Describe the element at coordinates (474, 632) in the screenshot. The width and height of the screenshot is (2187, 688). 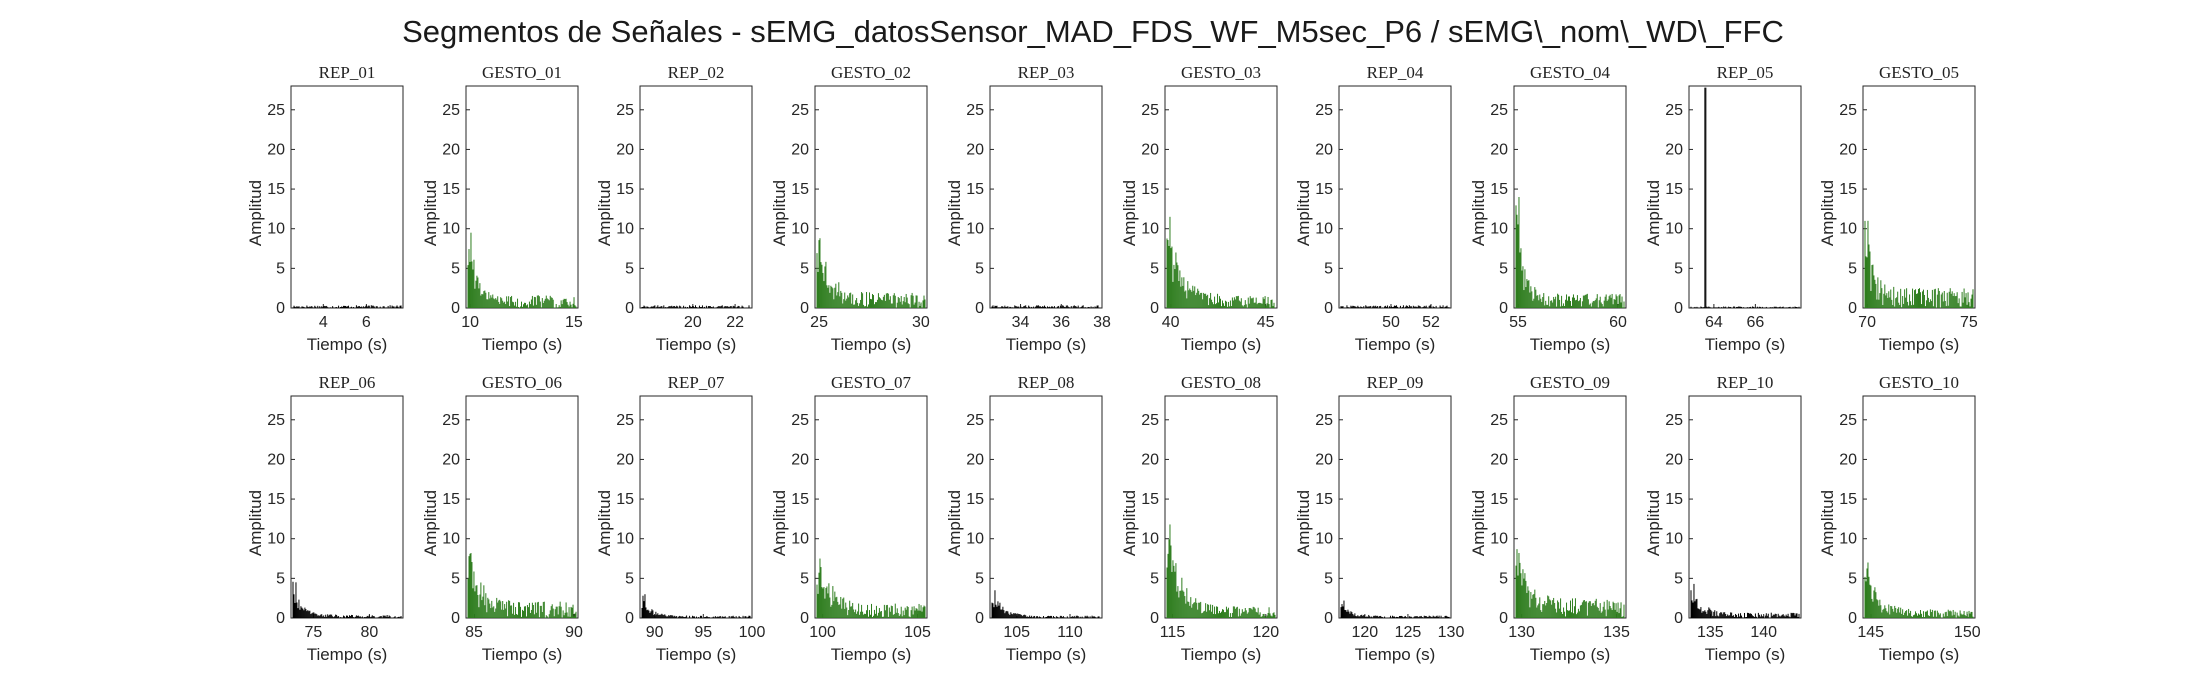
I see `x-tick-label: 85` at that location.